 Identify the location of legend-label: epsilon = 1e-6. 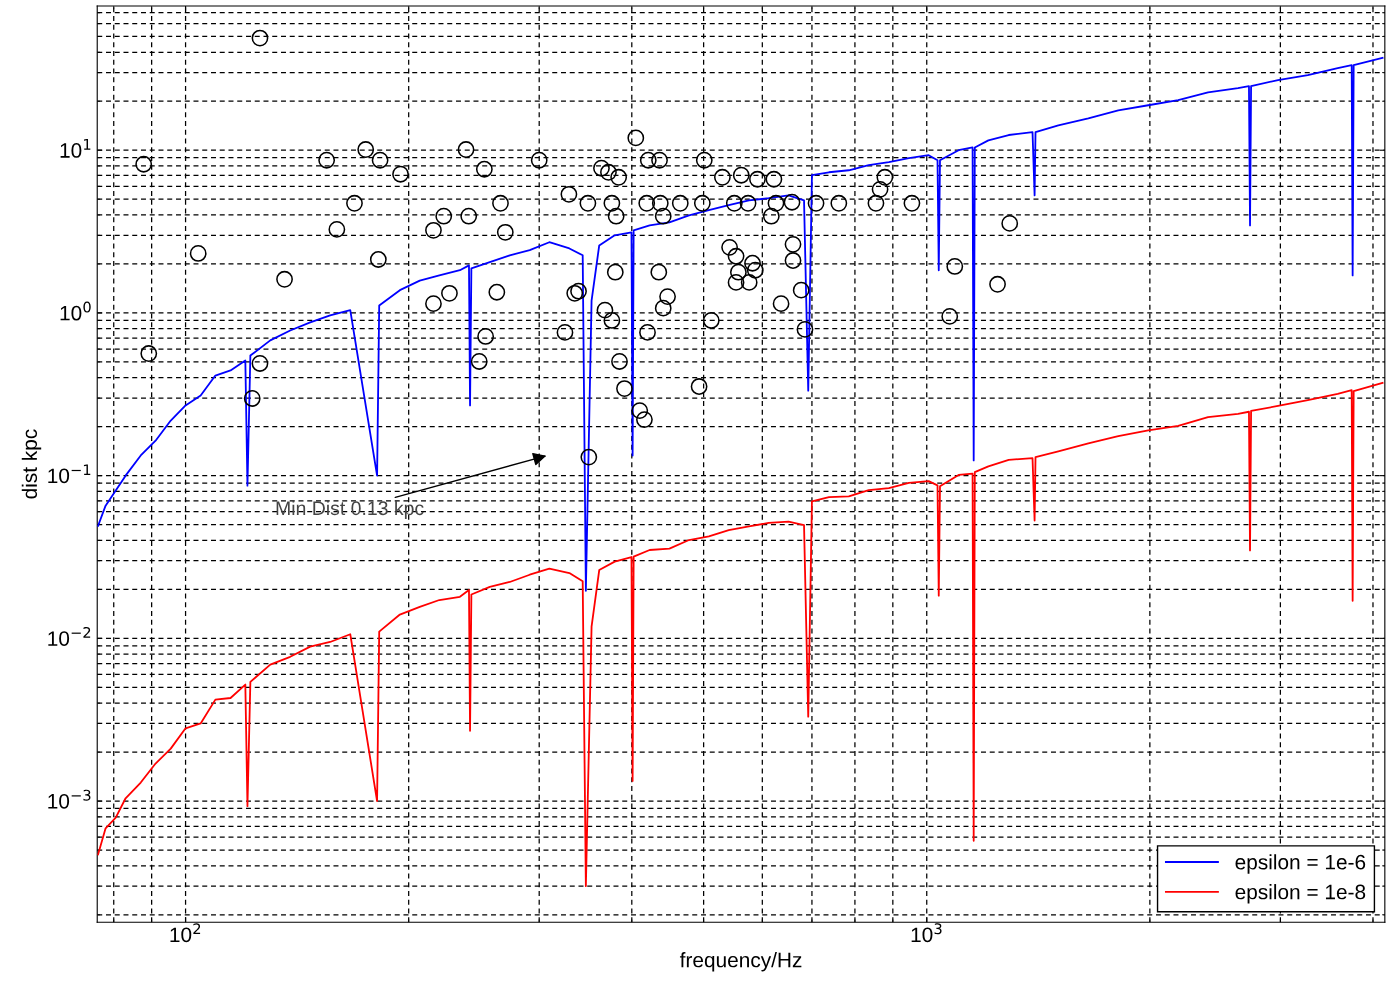
(1300, 864).